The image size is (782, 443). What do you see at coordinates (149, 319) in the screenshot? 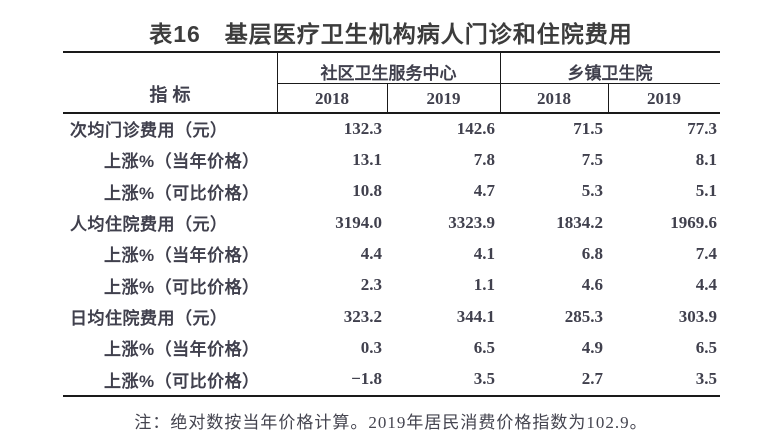
I see `row-label: 日均住院费用（元）` at bounding box center [149, 319].